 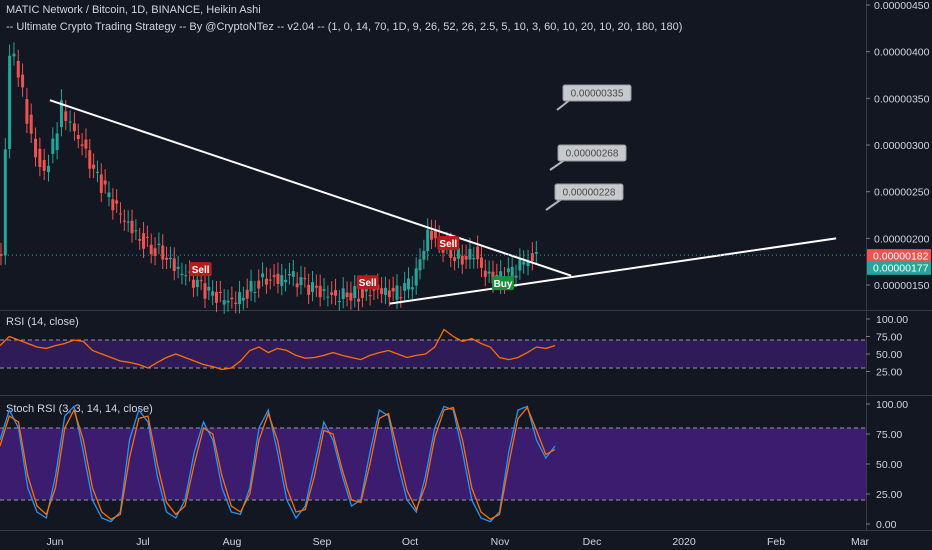 I want to click on target-callout-label: 0.00000268, so click(x=592, y=154).